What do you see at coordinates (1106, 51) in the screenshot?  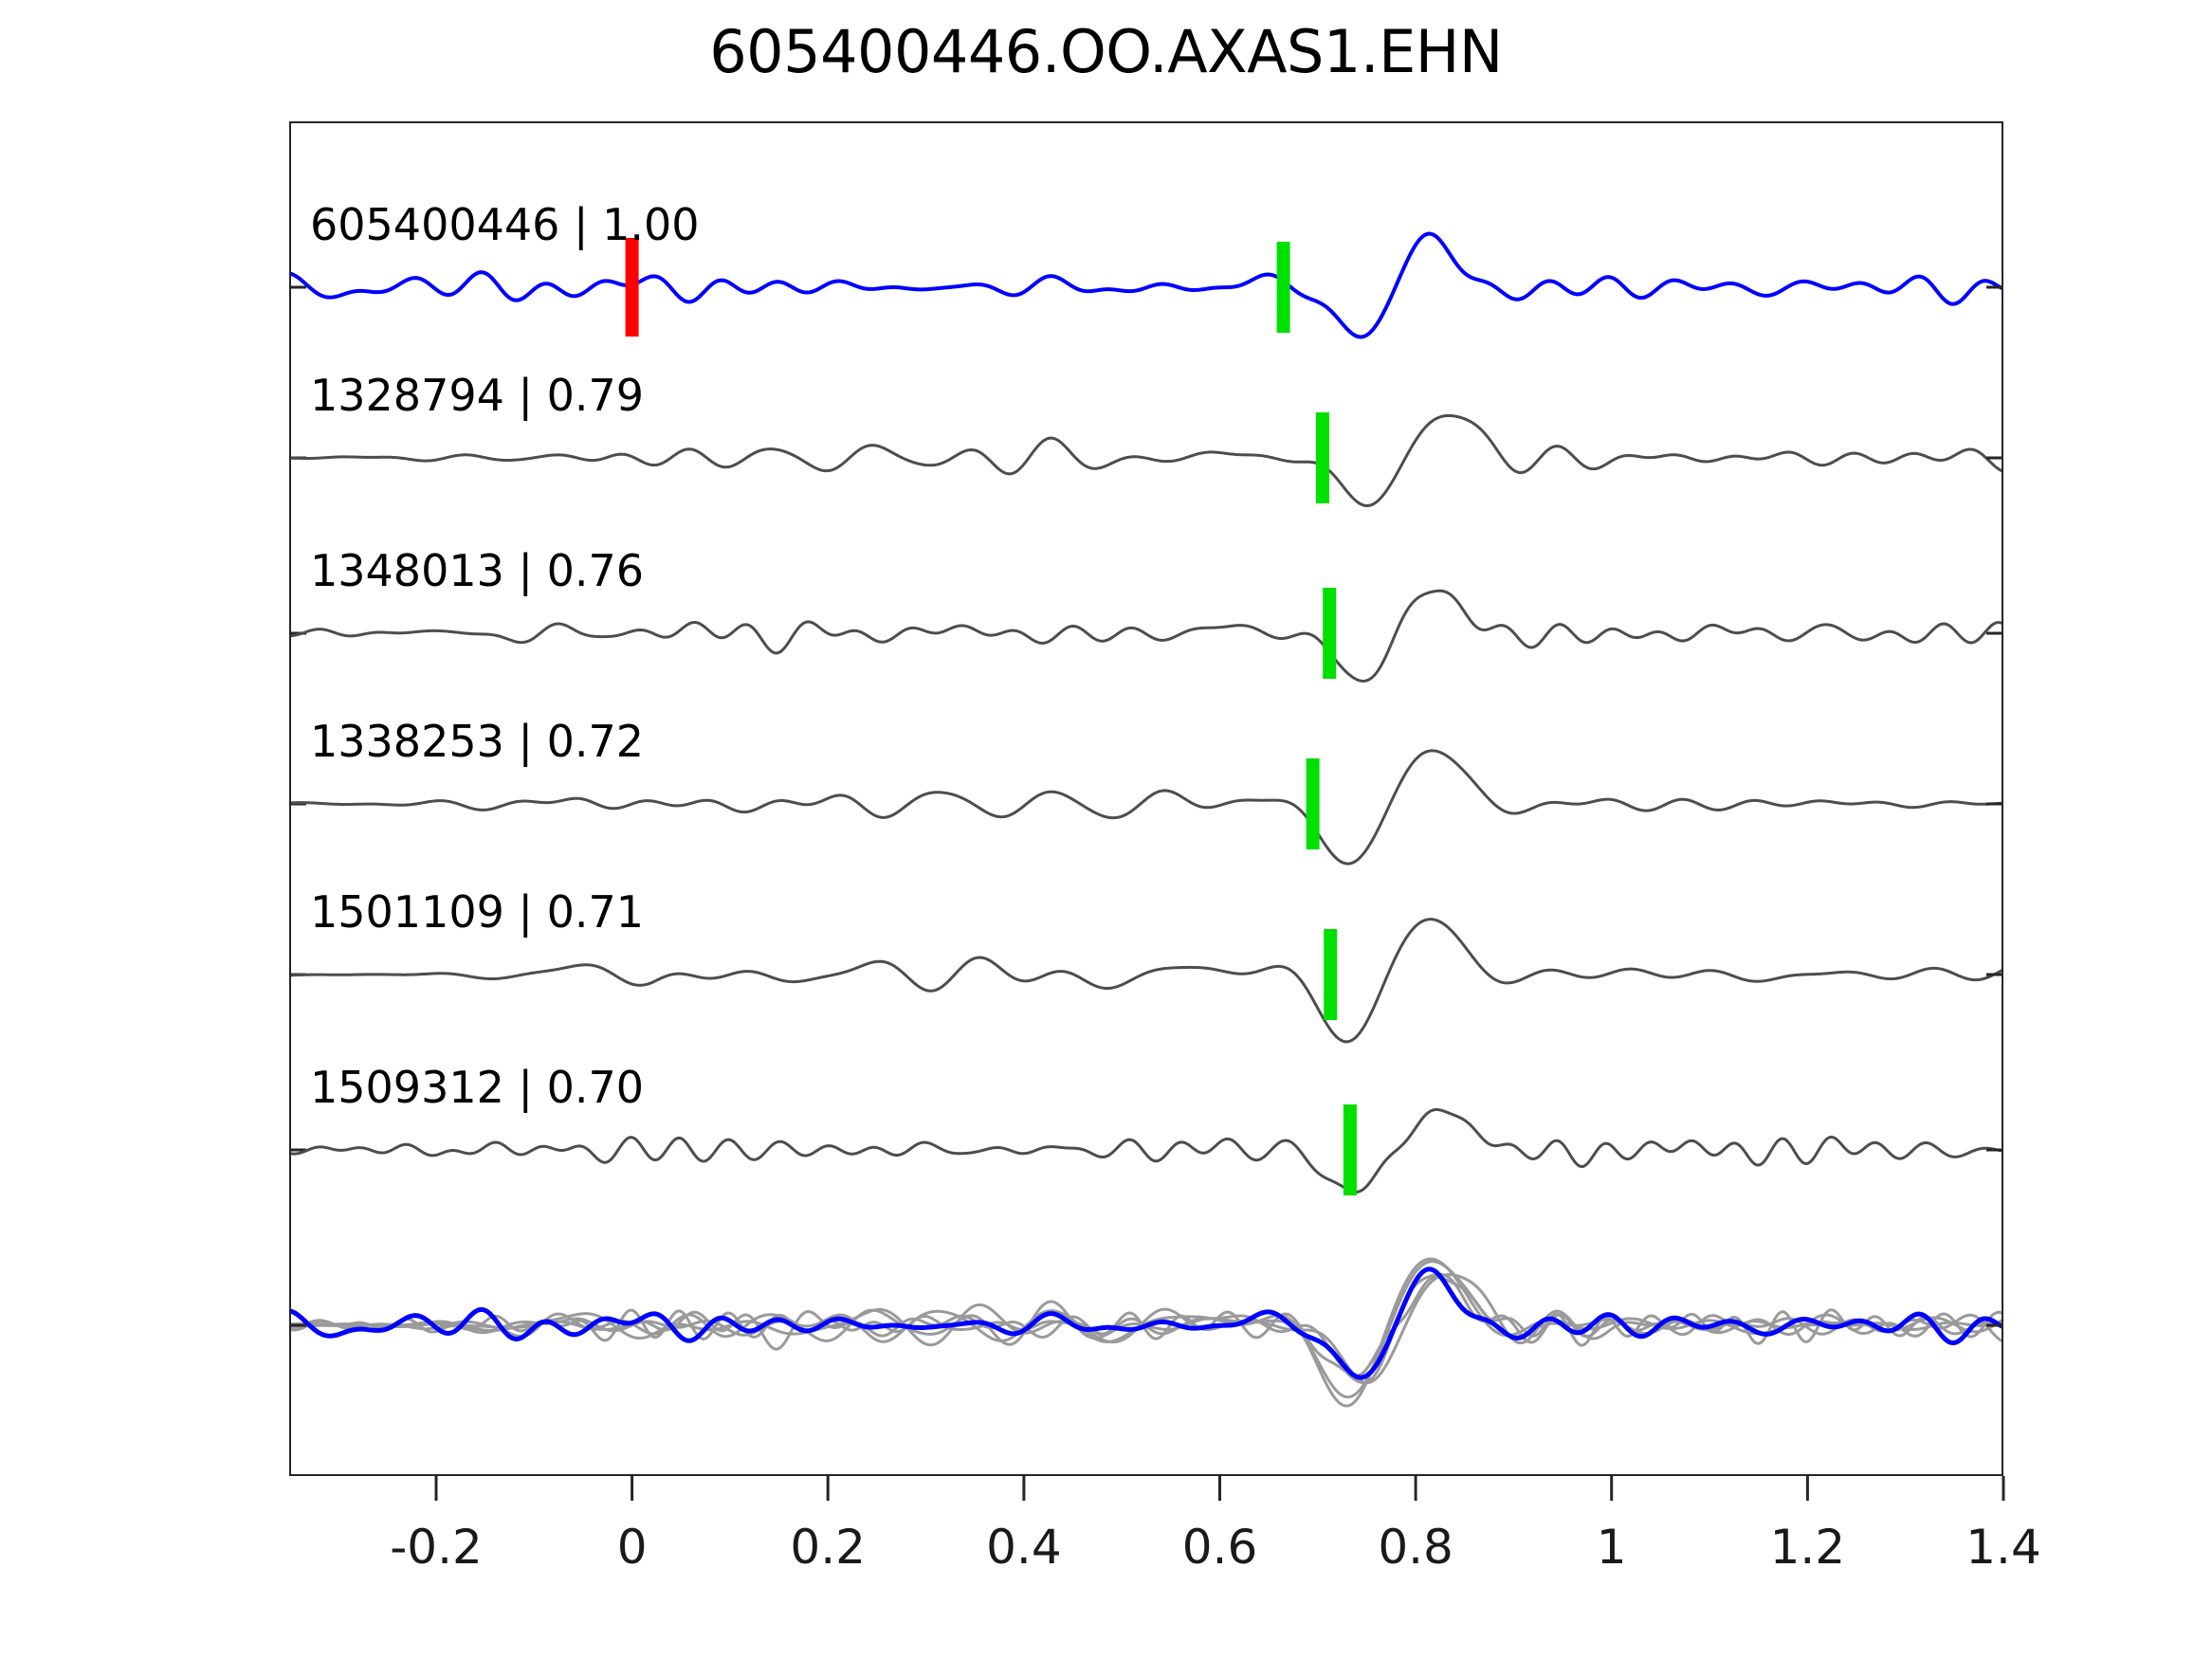 I see `page-title: 605400446.OO.AXAS1.EHN` at bounding box center [1106, 51].